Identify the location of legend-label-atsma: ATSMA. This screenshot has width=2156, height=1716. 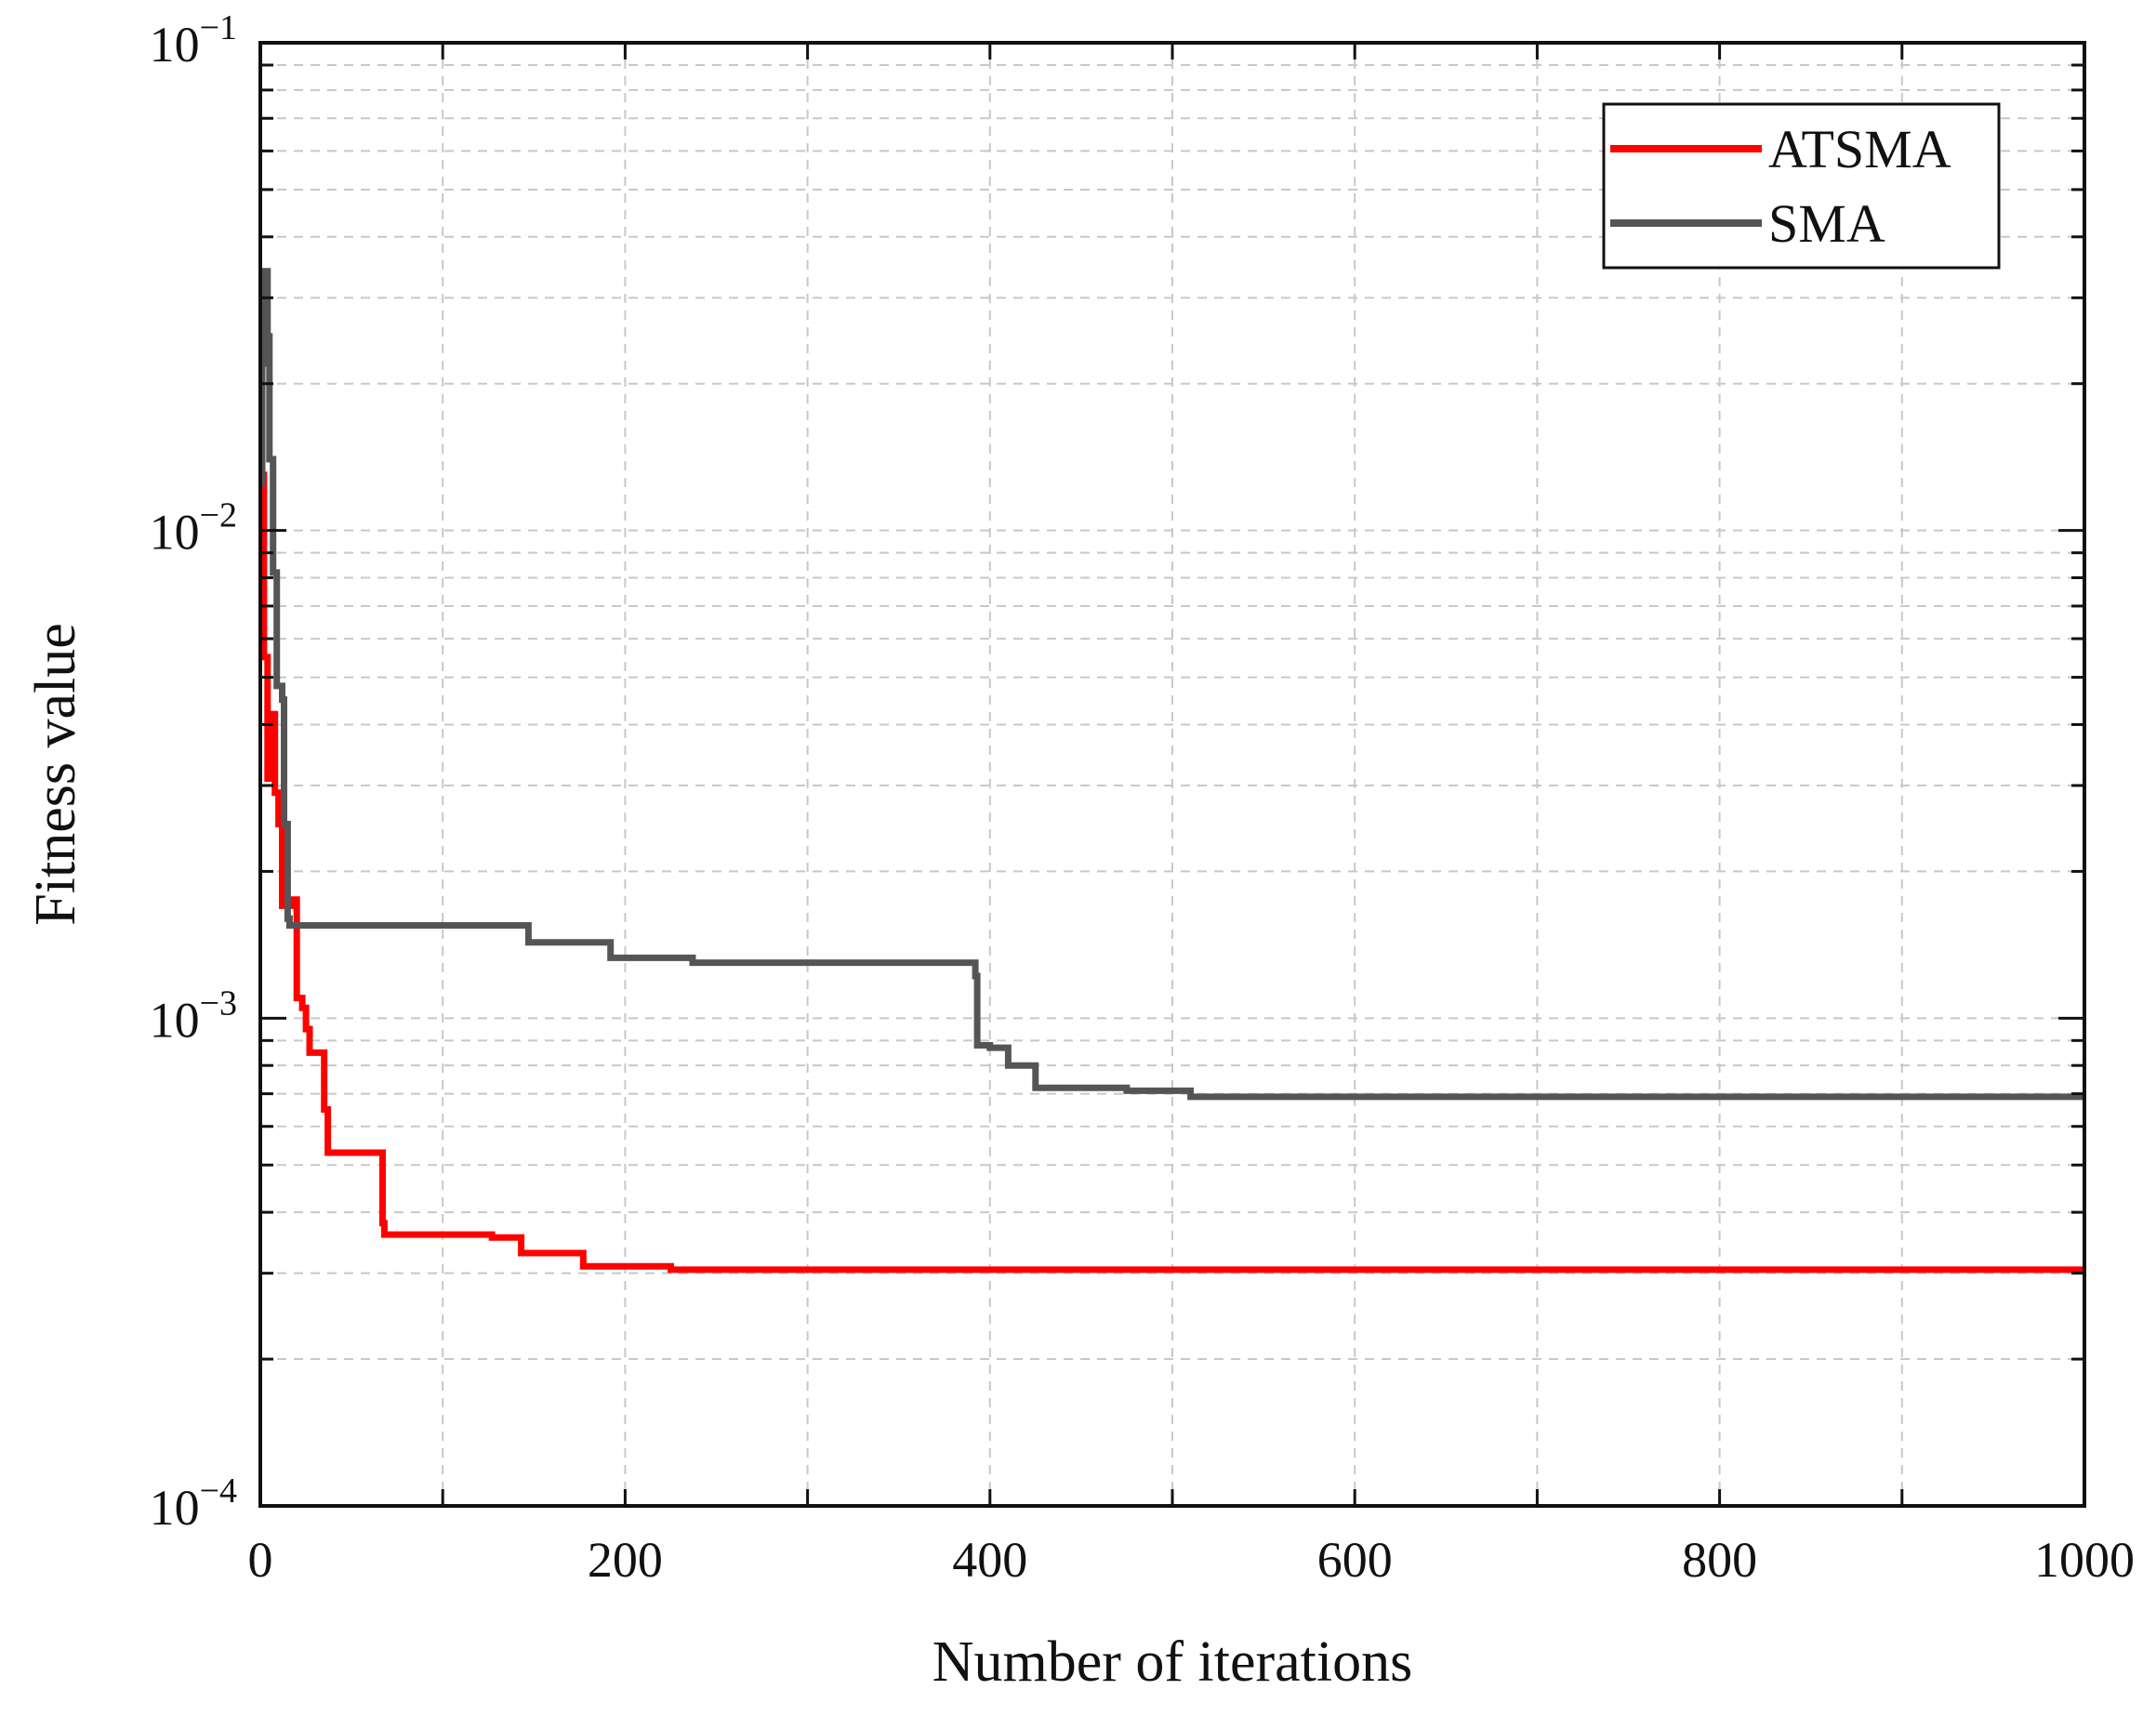
(1860, 149).